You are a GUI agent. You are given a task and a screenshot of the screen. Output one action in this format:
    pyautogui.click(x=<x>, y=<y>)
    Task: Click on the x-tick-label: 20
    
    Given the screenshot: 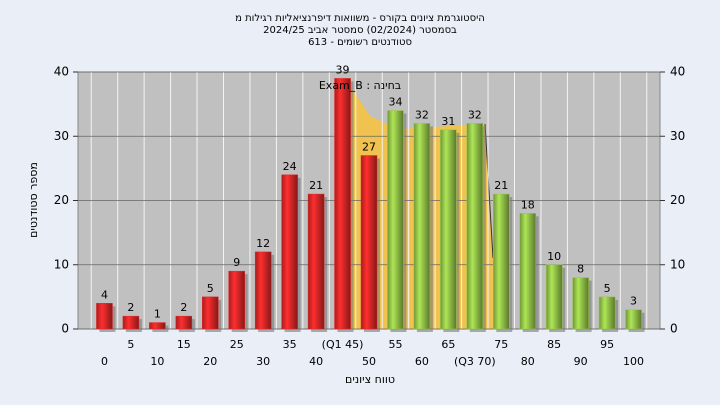 What is the action you would take?
    pyautogui.click(x=210, y=361)
    